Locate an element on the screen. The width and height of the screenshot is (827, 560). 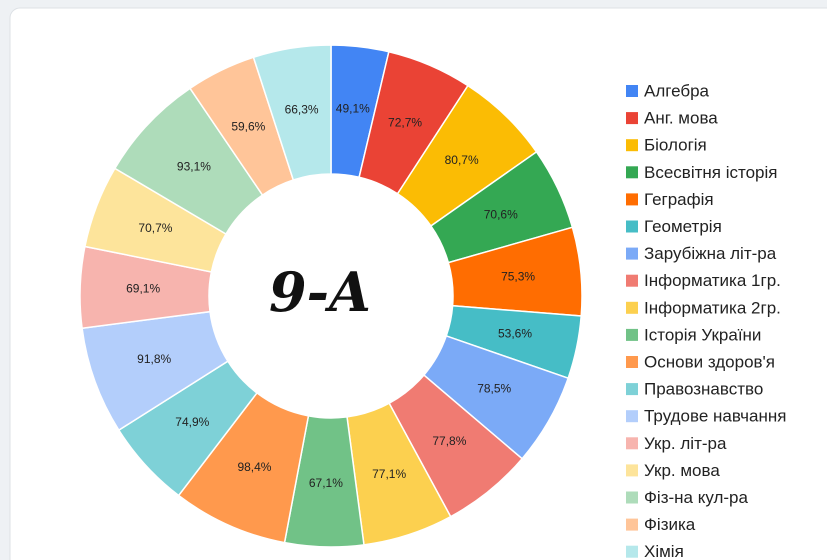
value-label: 93,1% is located at coordinates (194, 166).